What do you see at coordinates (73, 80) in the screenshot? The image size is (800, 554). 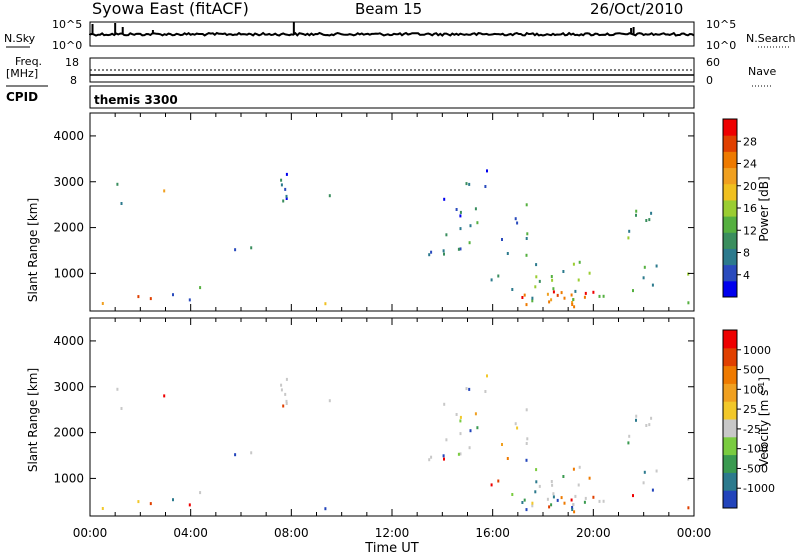 I see `freq-left-tick-bottom: 8` at bounding box center [73, 80].